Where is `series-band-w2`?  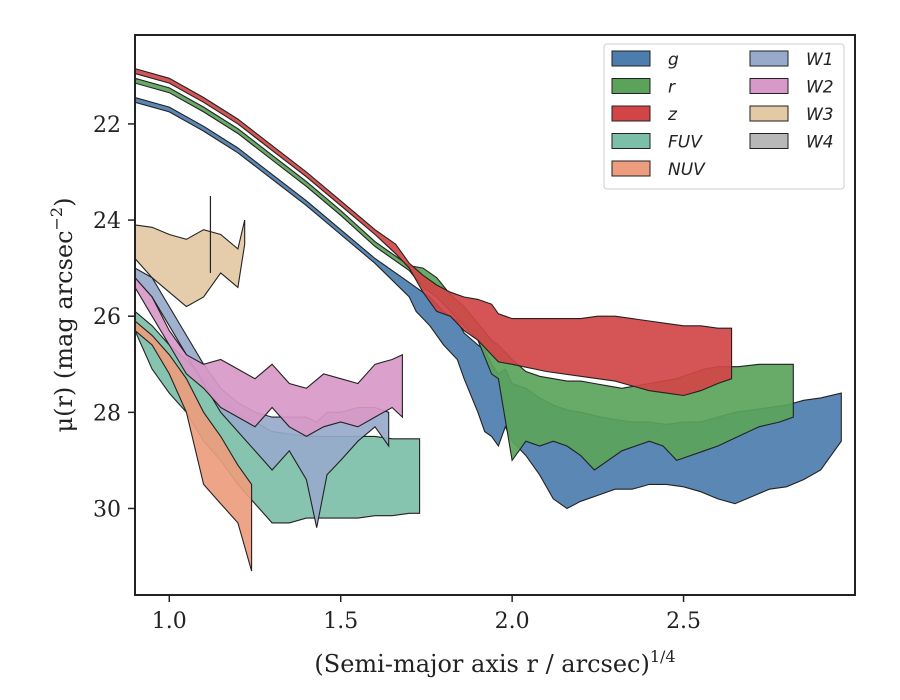 series-band-w2 is located at coordinates (269, 357).